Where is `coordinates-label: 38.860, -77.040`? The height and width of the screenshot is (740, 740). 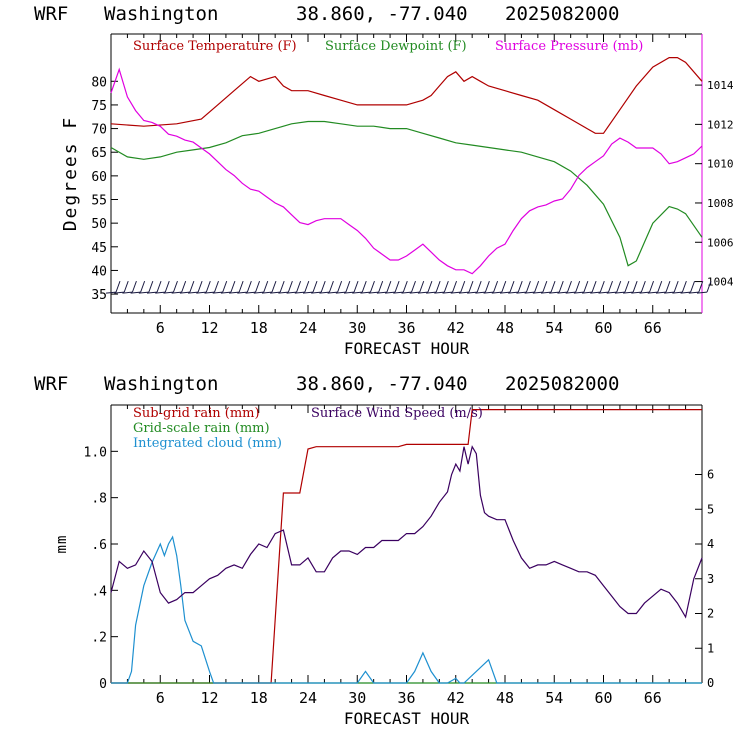 coordinates-label: 38.860, -77.040 is located at coordinates (382, 14).